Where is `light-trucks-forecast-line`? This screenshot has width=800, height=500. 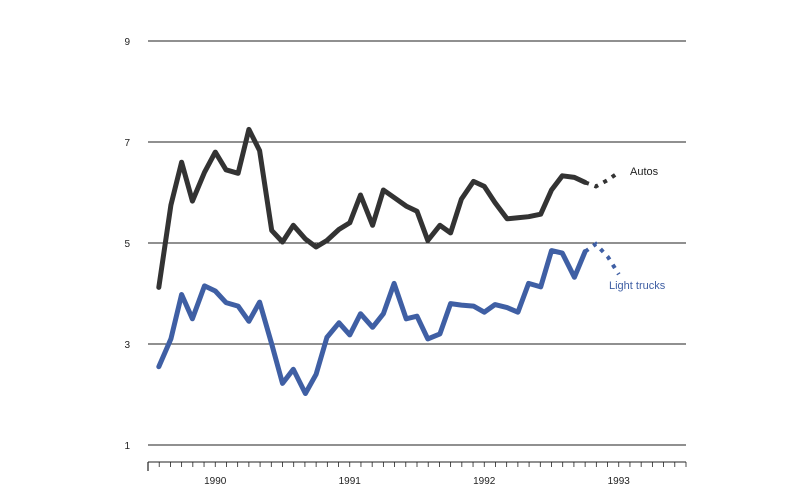
light-trucks-forecast-line is located at coordinates (602, 258).